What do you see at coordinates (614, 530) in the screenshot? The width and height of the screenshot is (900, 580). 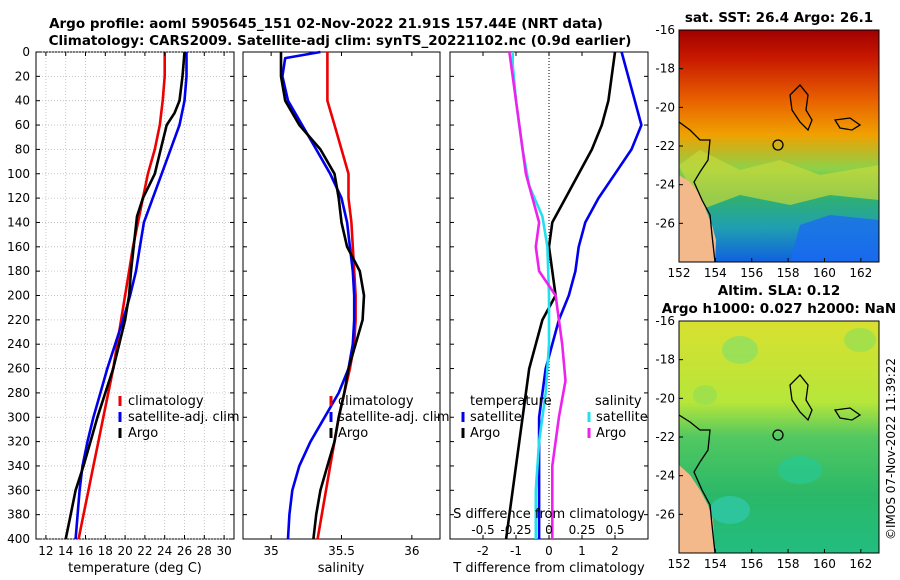 I see `s-tick-label: 0.5` at bounding box center [614, 530].